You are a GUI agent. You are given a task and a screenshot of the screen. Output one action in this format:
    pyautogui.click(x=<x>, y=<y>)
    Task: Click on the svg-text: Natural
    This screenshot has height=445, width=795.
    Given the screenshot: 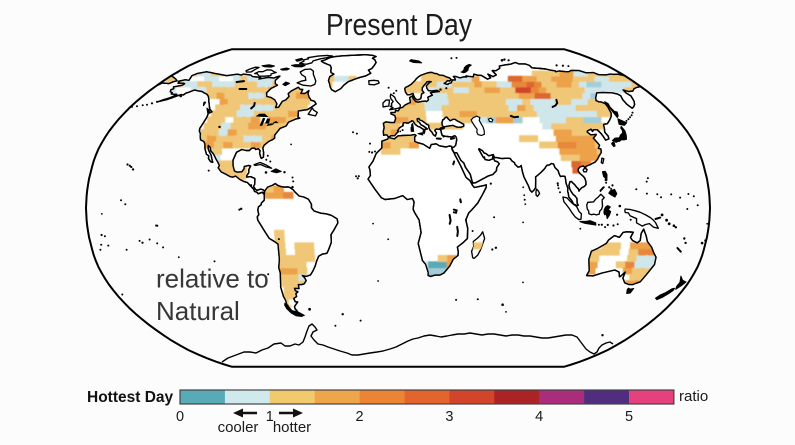 What is the action you would take?
    pyautogui.click(x=198, y=311)
    